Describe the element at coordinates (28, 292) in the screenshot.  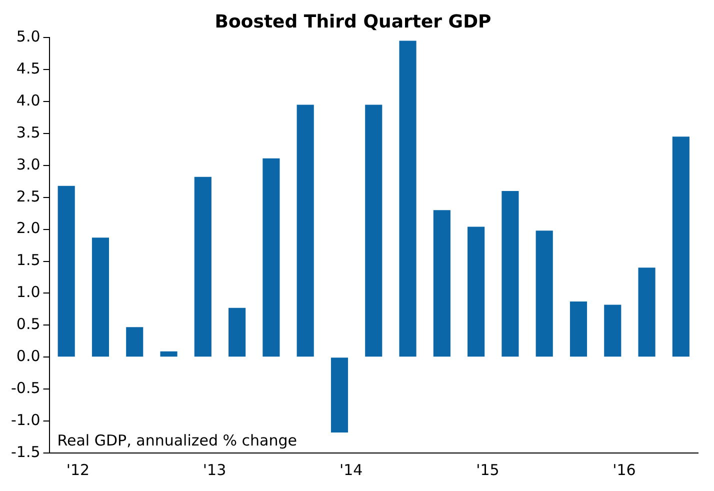
I see `y-tick-label: 1.0` at that location.